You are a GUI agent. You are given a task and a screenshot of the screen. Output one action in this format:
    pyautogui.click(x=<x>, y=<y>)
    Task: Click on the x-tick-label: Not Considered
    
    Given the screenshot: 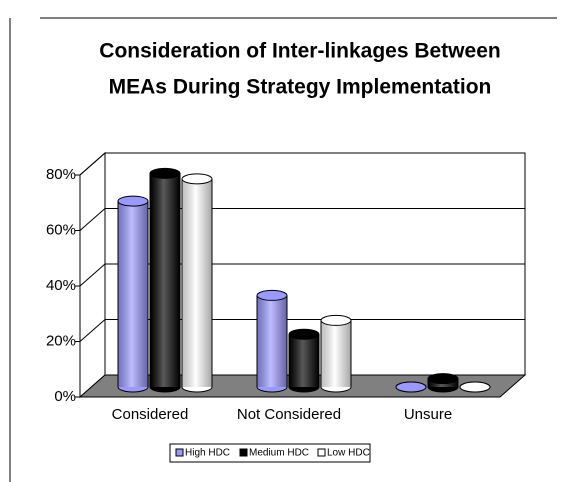 What is the action you would take?
    pyautogui.click(x=289, y=414)
    